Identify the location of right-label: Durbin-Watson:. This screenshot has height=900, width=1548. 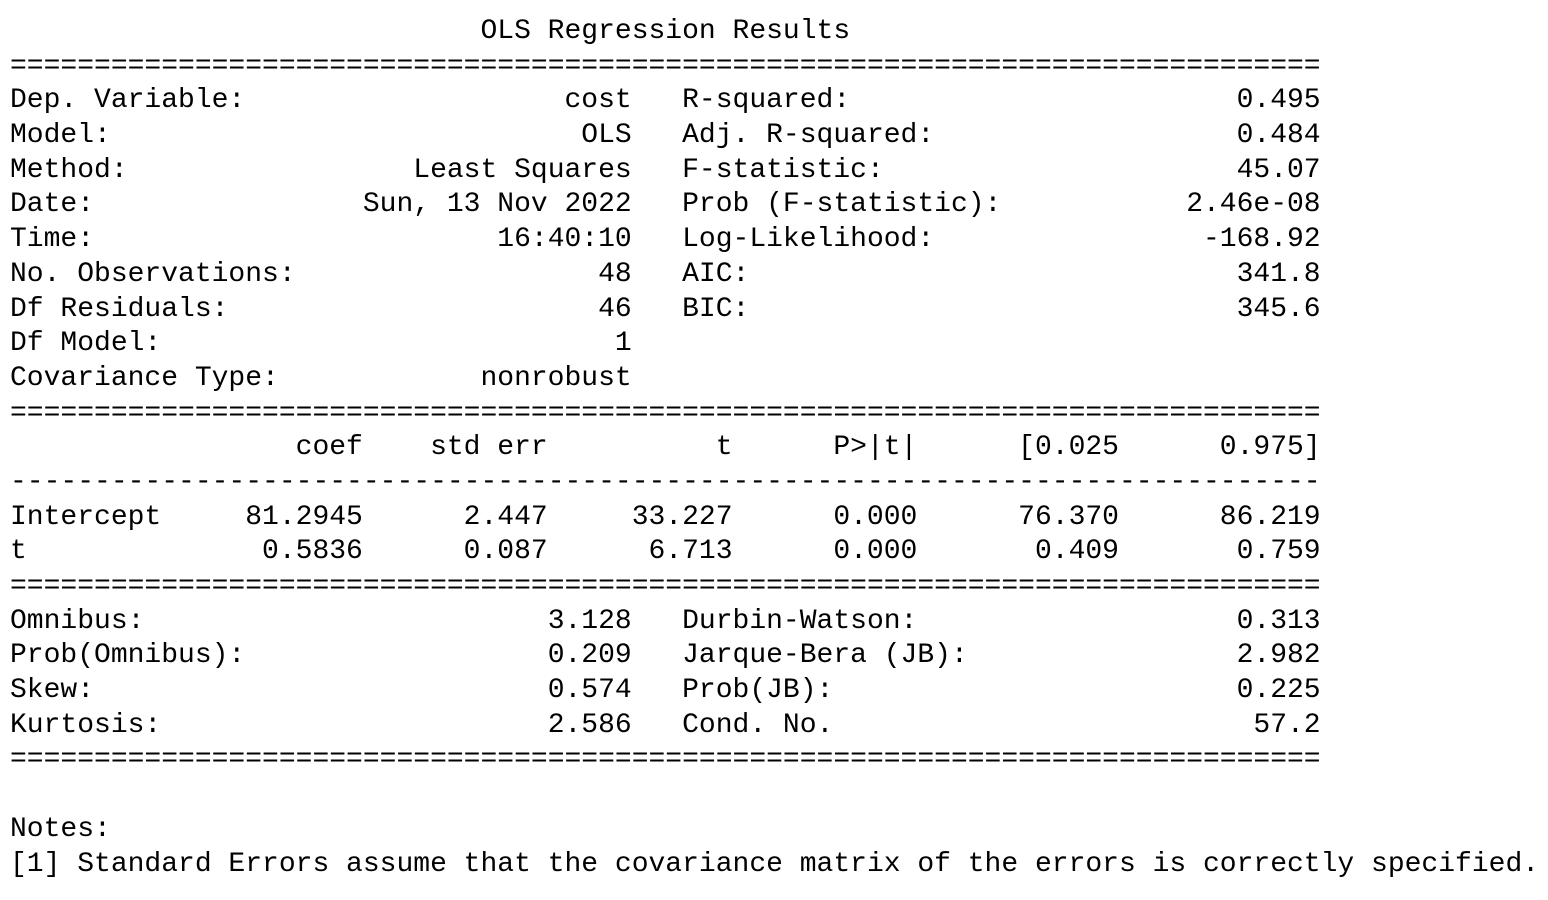
(800, 621).